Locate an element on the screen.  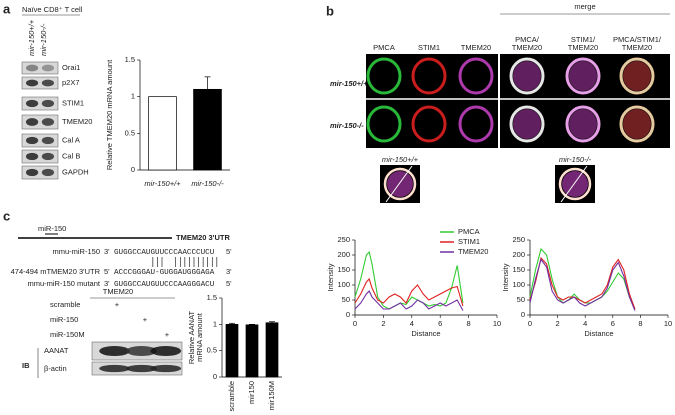
x-tick-label: 4 is located at coordinates (585, 323).